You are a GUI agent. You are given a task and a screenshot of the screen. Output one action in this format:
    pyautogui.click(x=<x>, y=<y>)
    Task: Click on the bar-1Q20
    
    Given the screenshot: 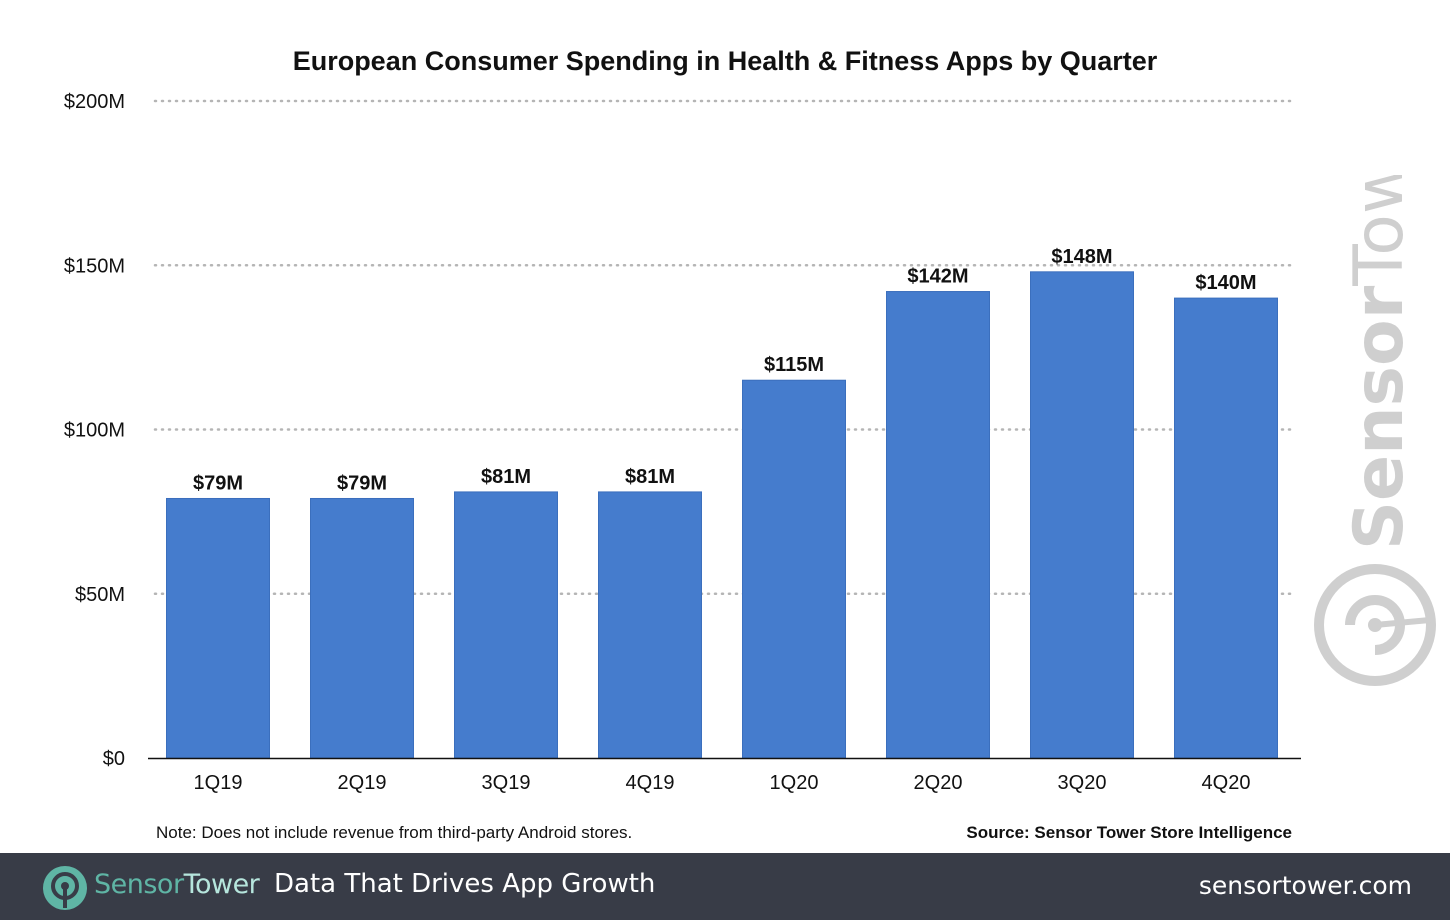 What is the action you would take?
    pyautogui.click(x=794, y=569)
    